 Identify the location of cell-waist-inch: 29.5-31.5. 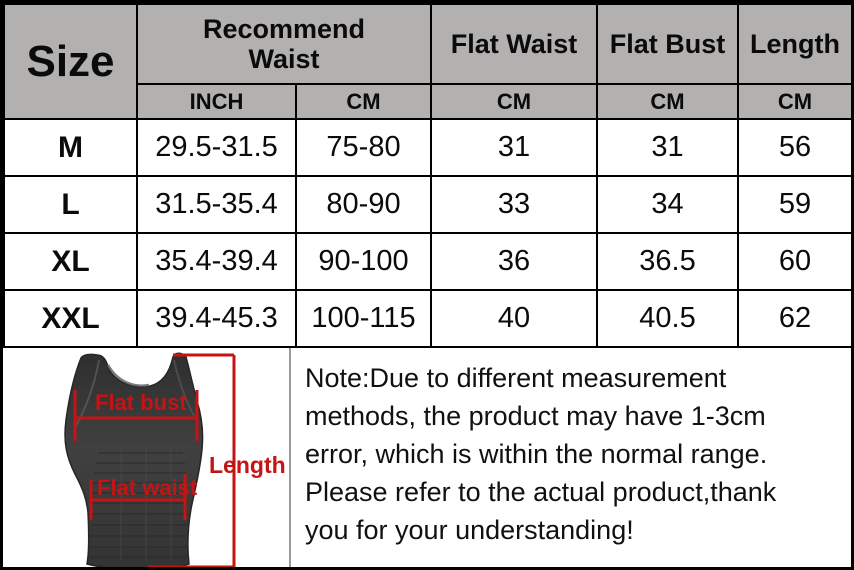
(216, 147).